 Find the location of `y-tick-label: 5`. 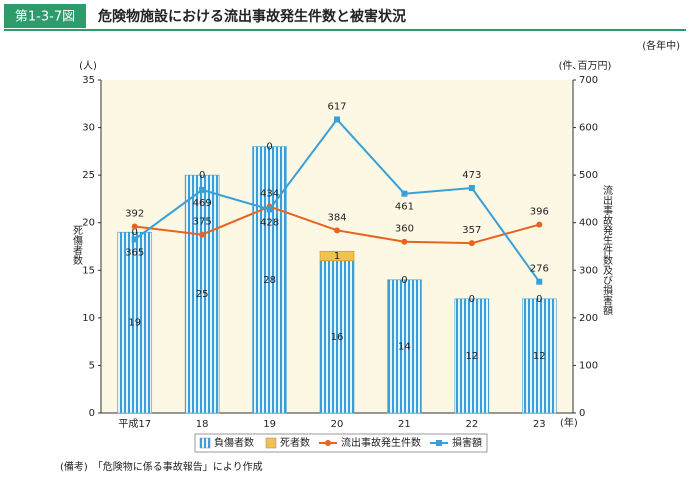

y-tick-label: 5 is located at coordinates (92, 365).